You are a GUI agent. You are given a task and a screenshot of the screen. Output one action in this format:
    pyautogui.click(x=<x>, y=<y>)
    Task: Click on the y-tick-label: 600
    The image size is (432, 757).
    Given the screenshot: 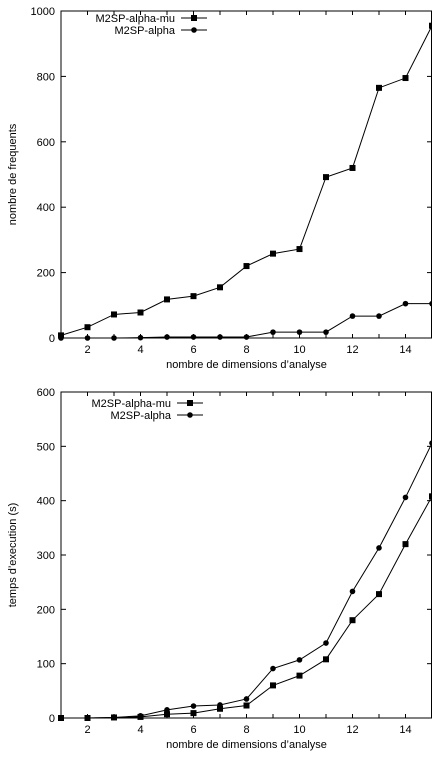 What is the action you would take?
    pyautogui.click(x=46, y=393)
    